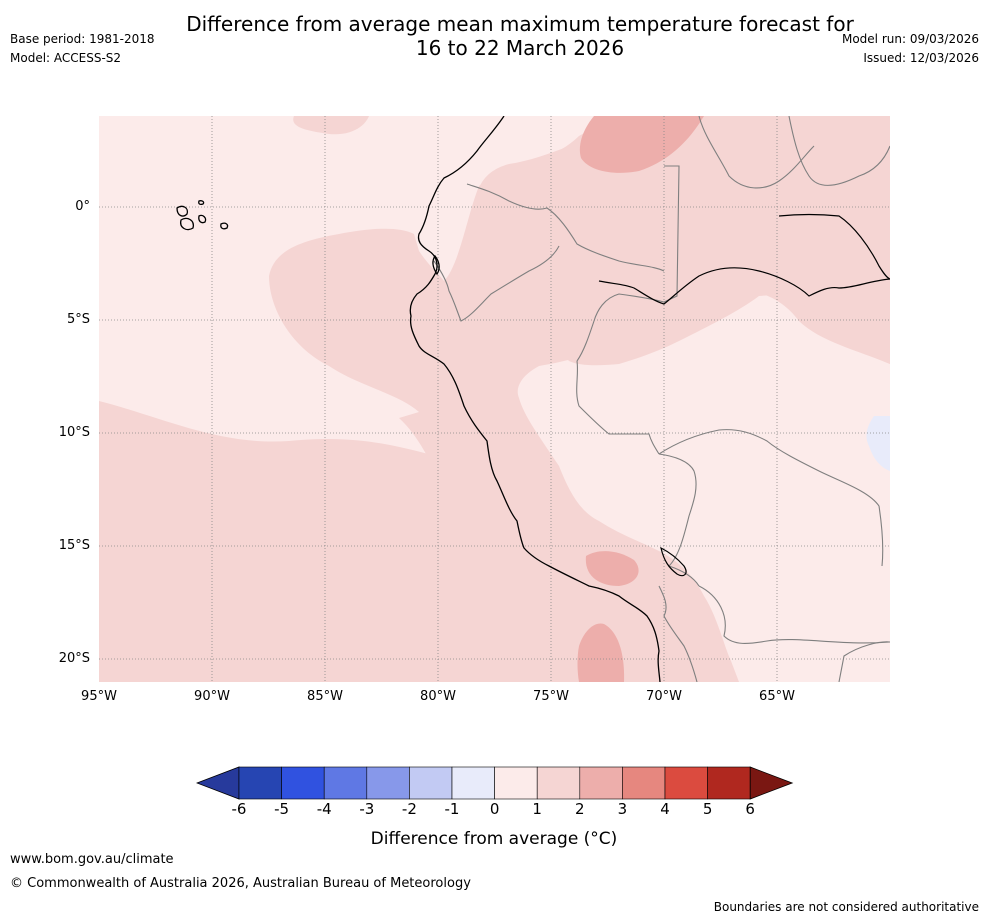 This screenshot has height=919, width=988. I want to click on border-bolivia-paraguay, so click(794, 614).